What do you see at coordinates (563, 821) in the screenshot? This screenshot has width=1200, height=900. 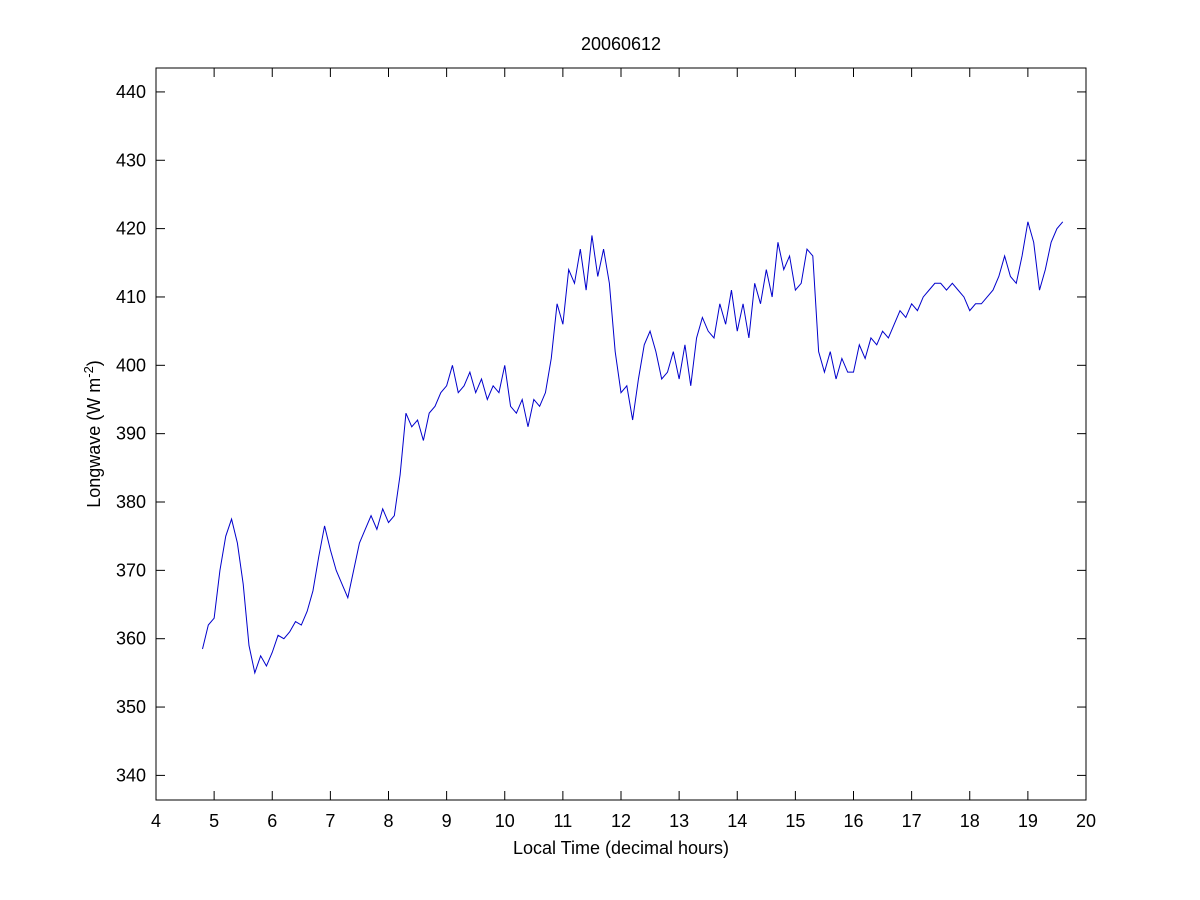 I see `x-tick-label: 11` at bounding box center [563, 821].